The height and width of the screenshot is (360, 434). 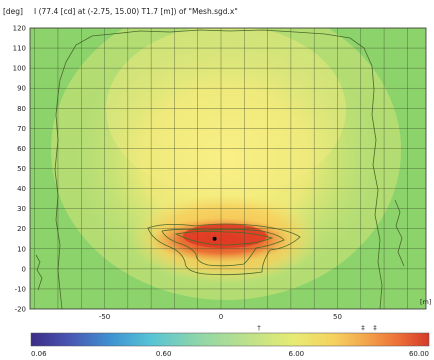 What do you see at coordinates (24, 269) in the screenshot?
I see `y-tick-label: 0` at bounding box center [24, 269].